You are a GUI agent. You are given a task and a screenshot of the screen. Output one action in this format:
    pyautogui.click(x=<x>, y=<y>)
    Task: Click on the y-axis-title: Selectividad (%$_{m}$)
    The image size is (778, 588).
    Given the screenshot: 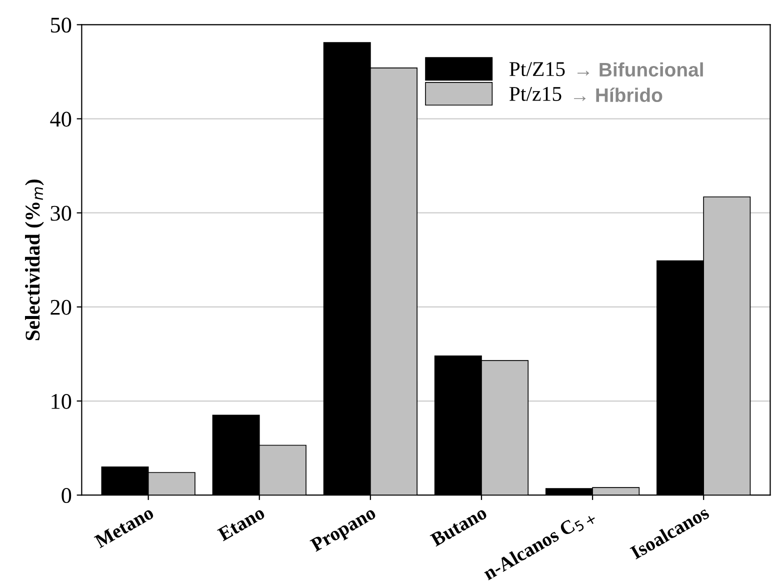 What is the action you would take?
    pyautogui.click(x=34, y=260)
    